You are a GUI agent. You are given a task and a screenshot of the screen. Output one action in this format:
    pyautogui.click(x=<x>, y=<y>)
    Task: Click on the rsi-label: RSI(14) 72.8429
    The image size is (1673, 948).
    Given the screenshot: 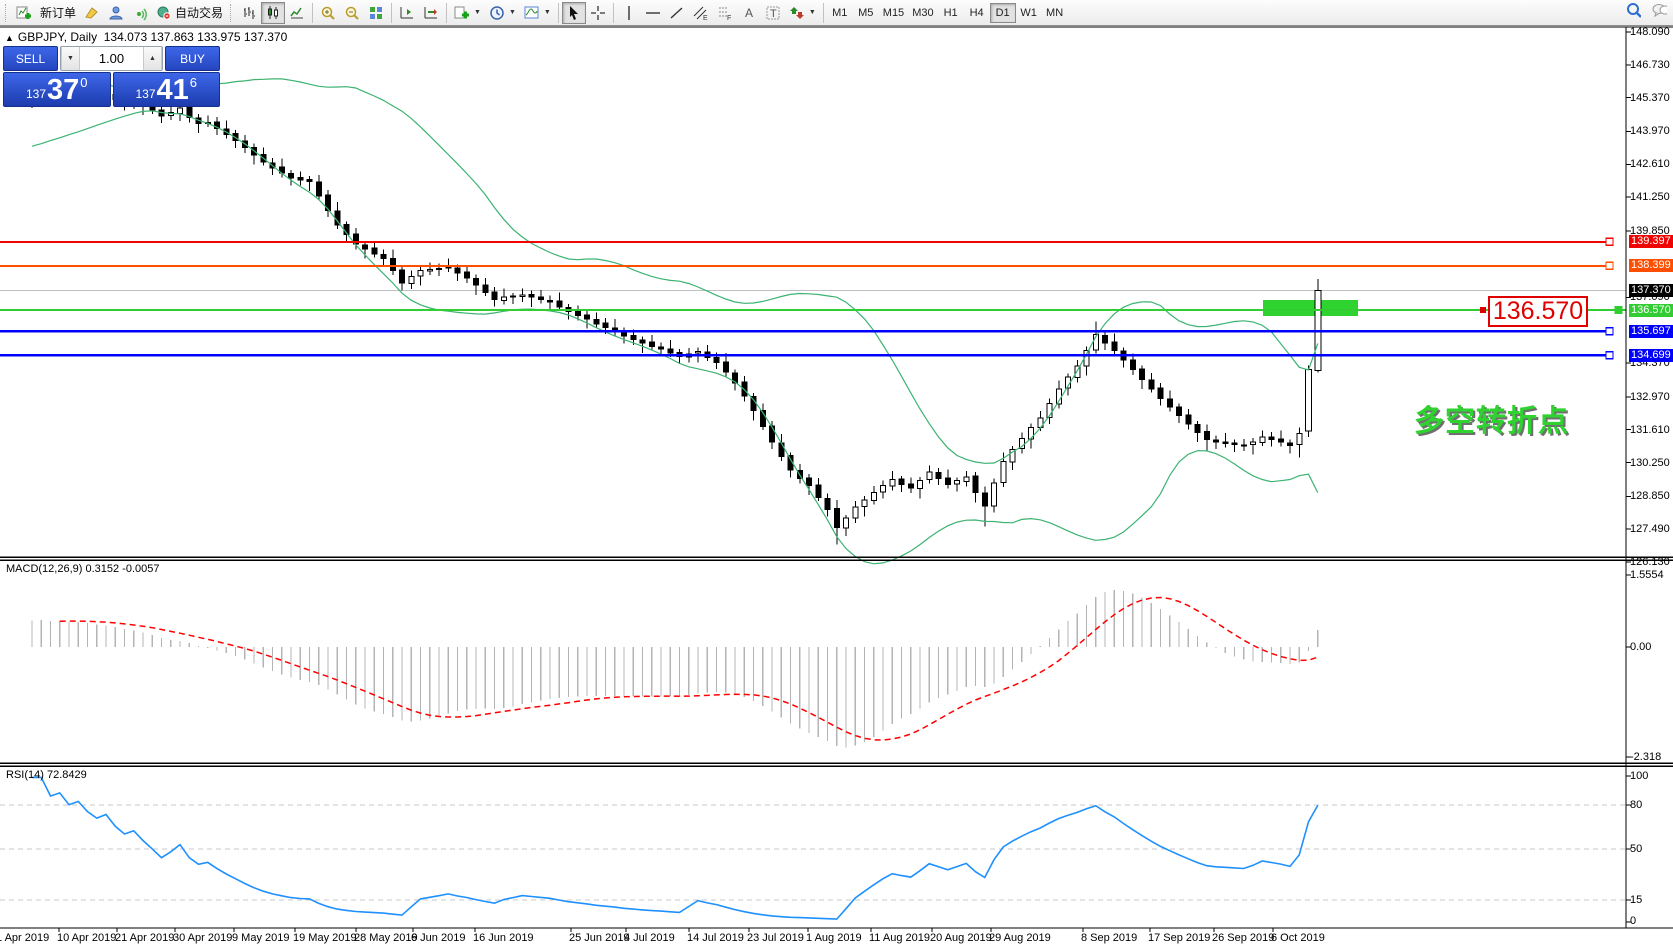 What is the action you would take?
    pyautogui.click(x=46, y=775)
    